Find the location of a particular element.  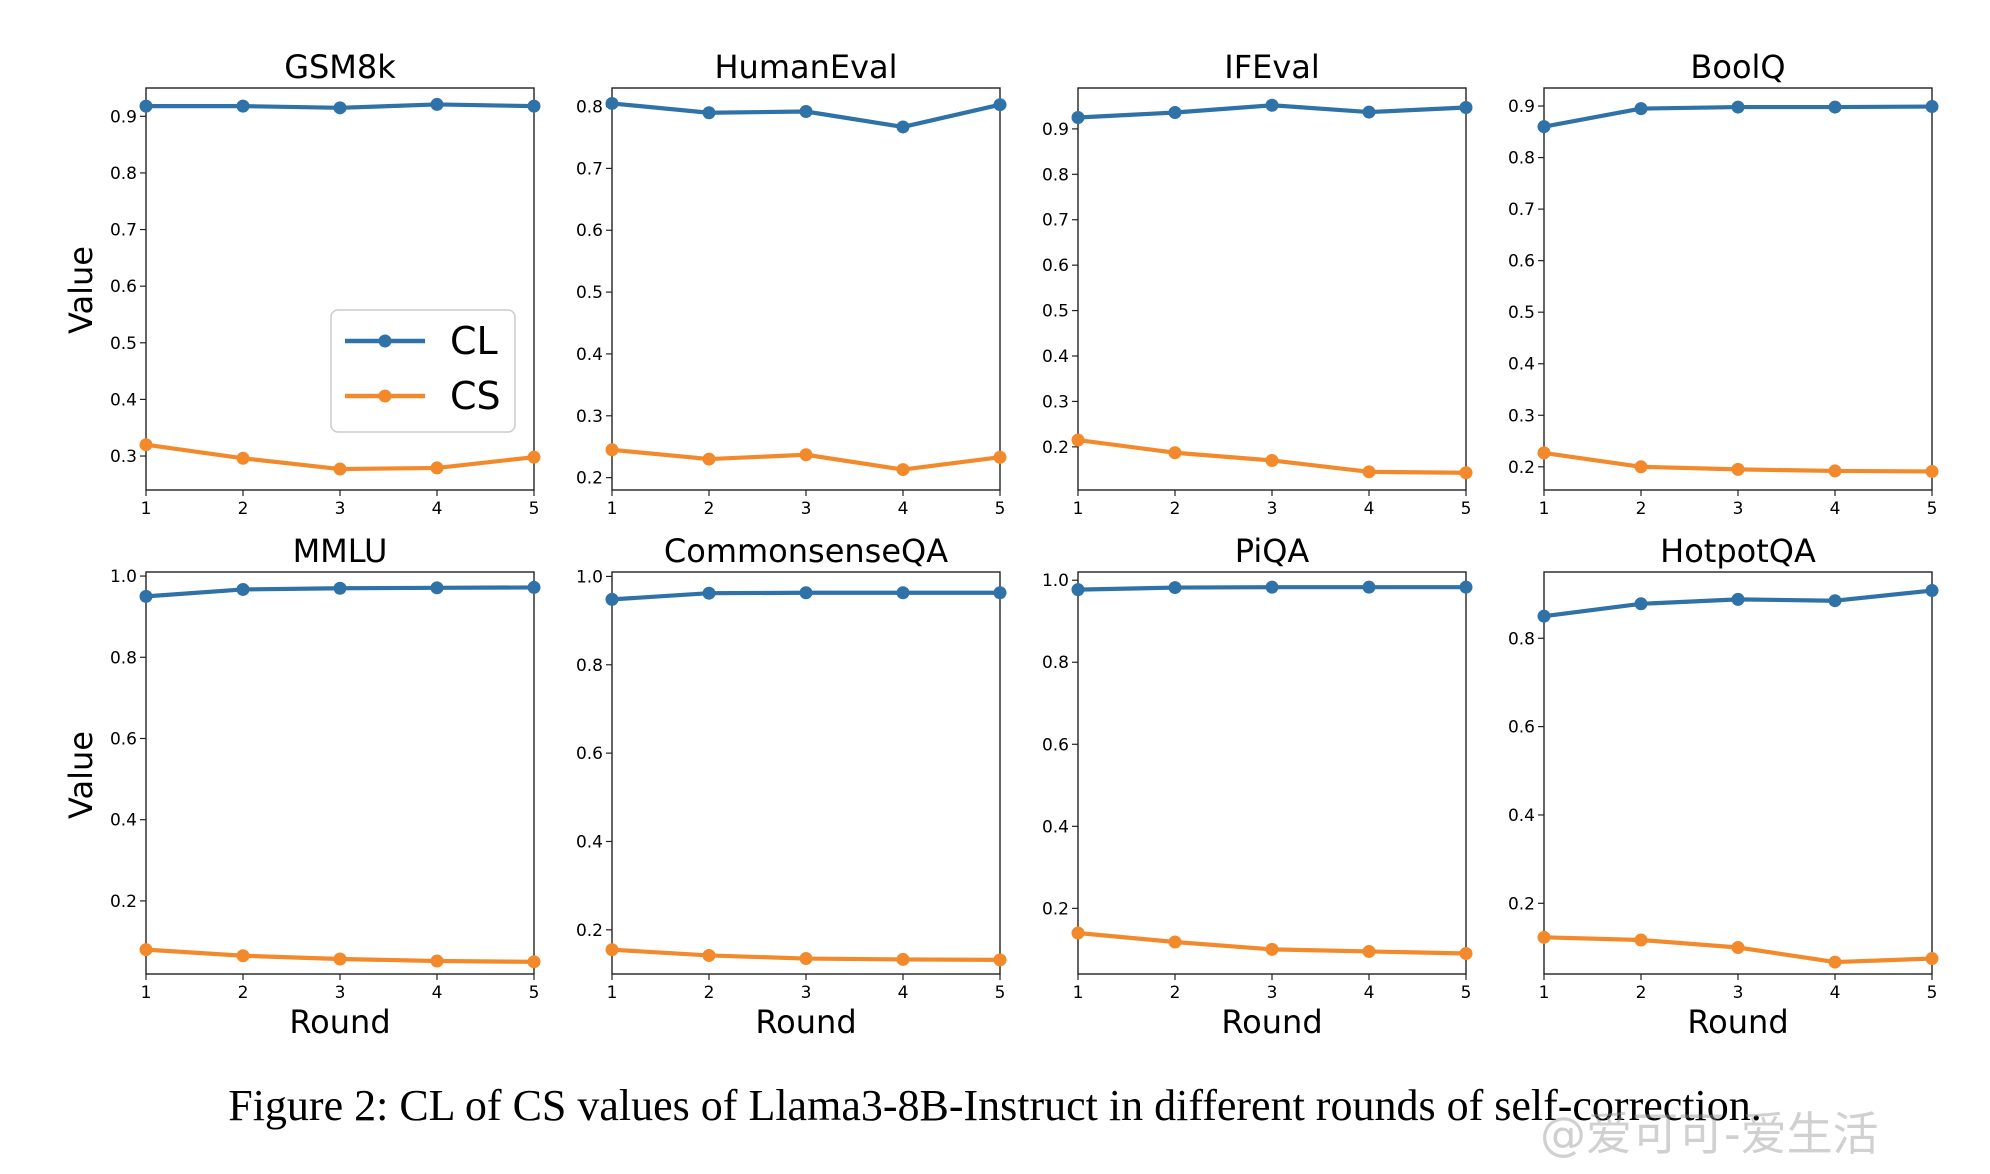

xlabel-col3: Round is located at coordinates (1271, 1022).